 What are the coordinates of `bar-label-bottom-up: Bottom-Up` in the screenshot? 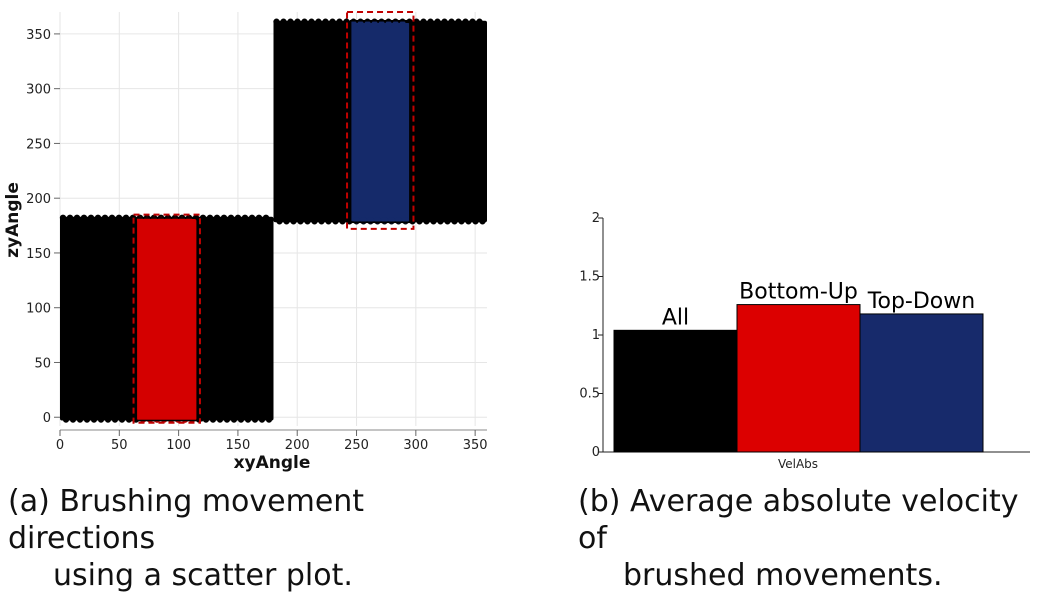 It's located at (798, 292).